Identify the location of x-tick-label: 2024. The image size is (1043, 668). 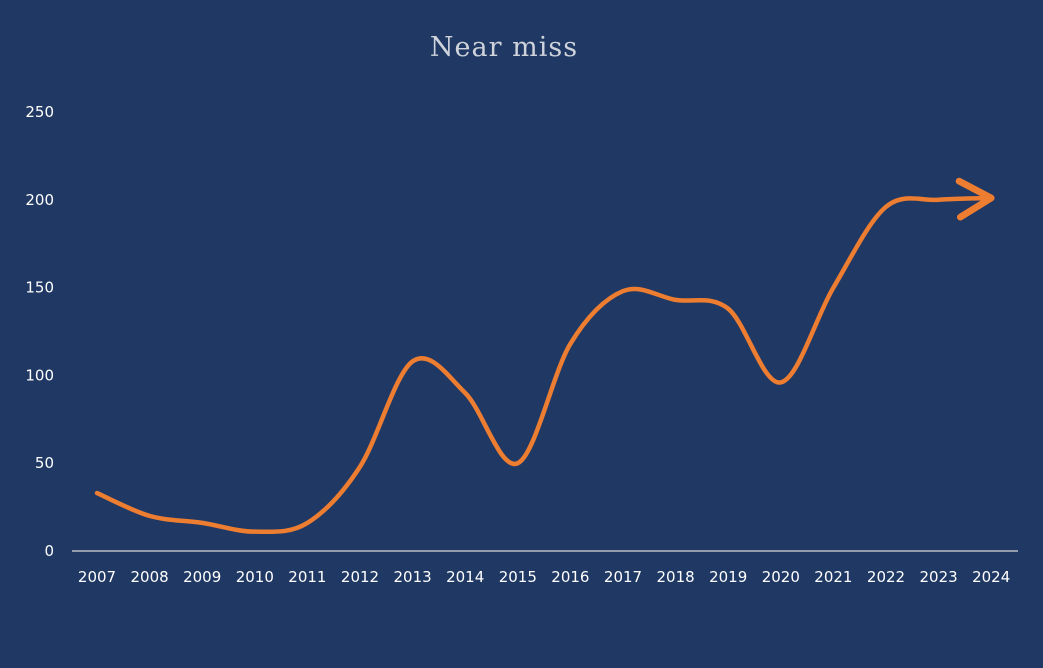
(991, 577).